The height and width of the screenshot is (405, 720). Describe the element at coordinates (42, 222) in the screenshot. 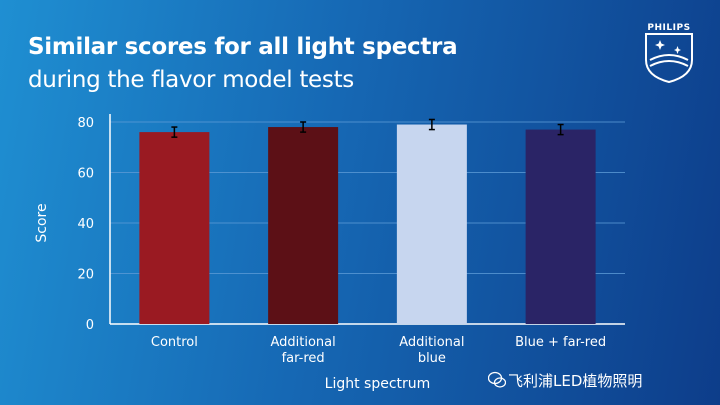

I see `y-axis-label: Score` at that location.